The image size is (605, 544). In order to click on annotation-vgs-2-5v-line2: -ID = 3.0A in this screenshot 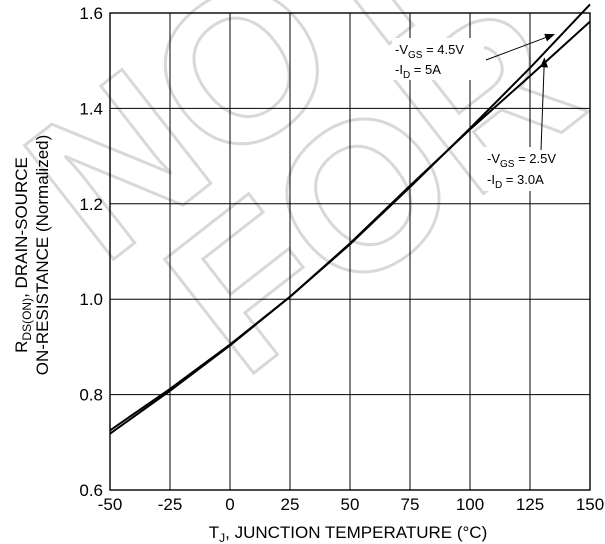, I will do `click(515, 181)`.